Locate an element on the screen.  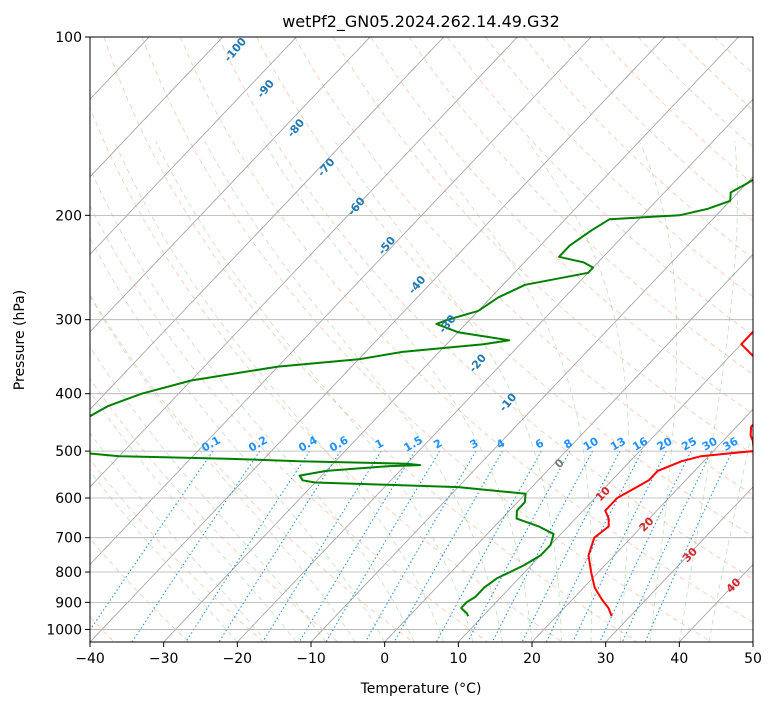
chart-title: wetPf2_GN05.2024.262.14.49.G32 is located at coordinates (421, 22).